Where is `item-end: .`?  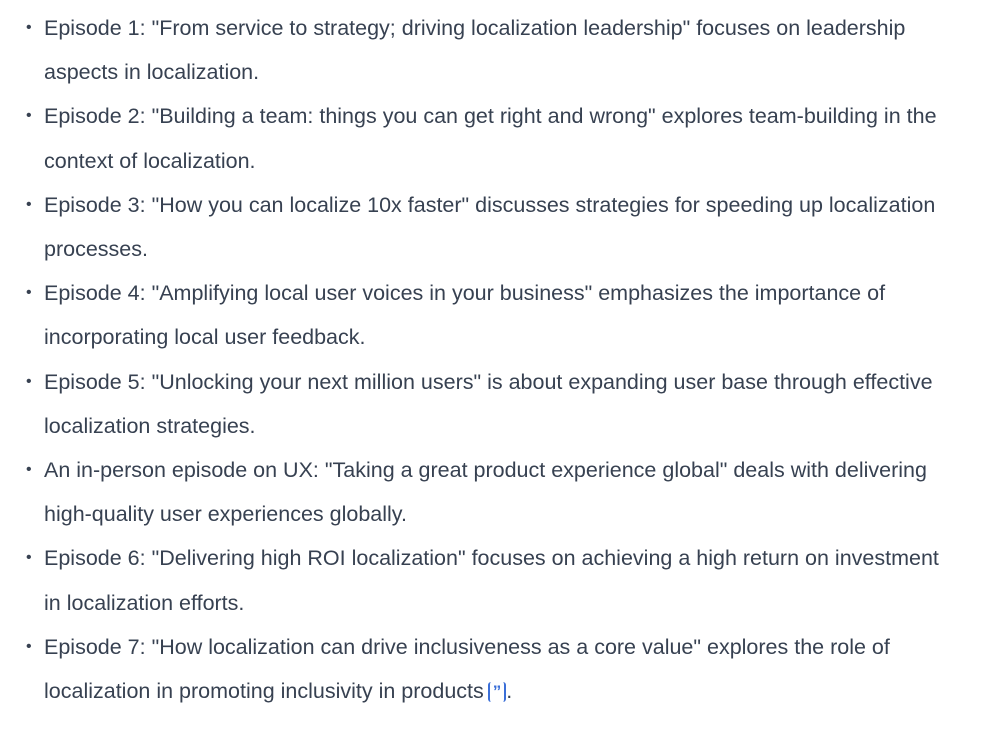
item-end: . is located at coordinates (509, 691).